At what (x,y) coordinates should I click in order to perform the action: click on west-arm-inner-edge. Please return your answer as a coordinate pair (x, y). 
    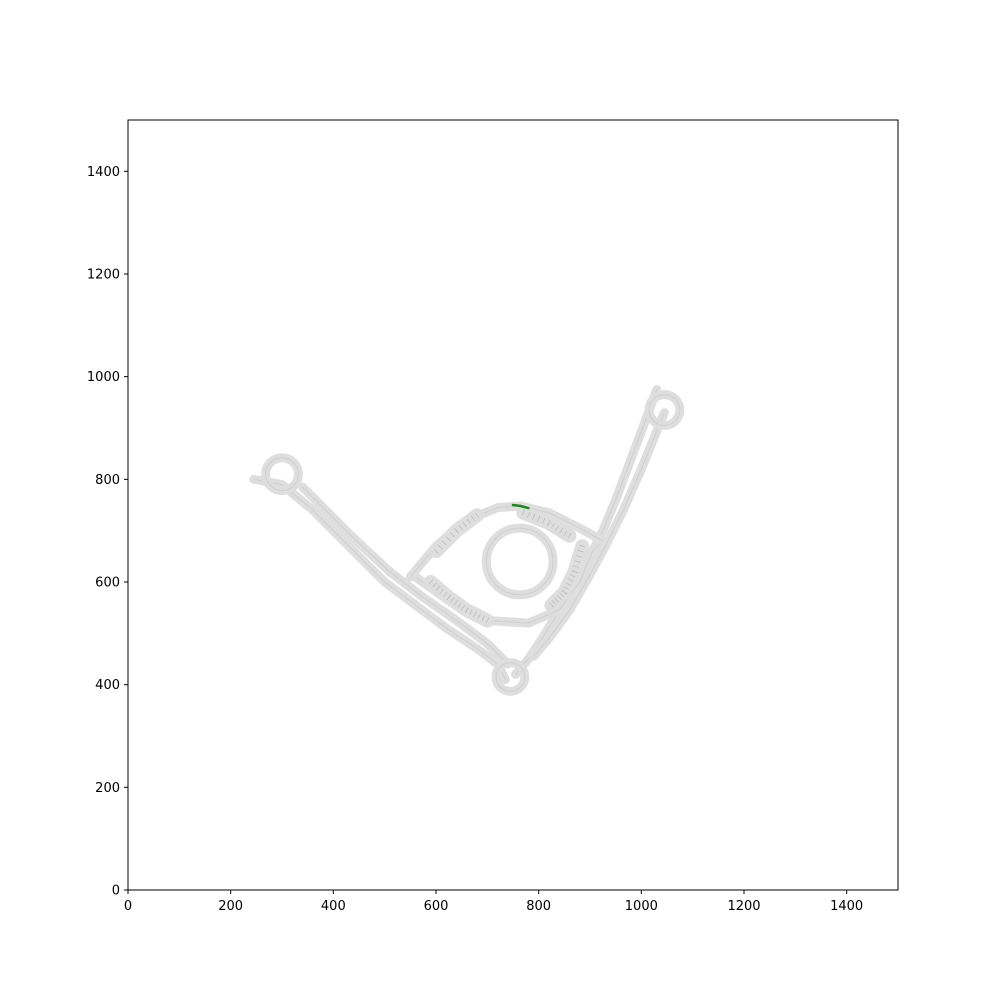
    Looking at the image, I should click on (405, 575).